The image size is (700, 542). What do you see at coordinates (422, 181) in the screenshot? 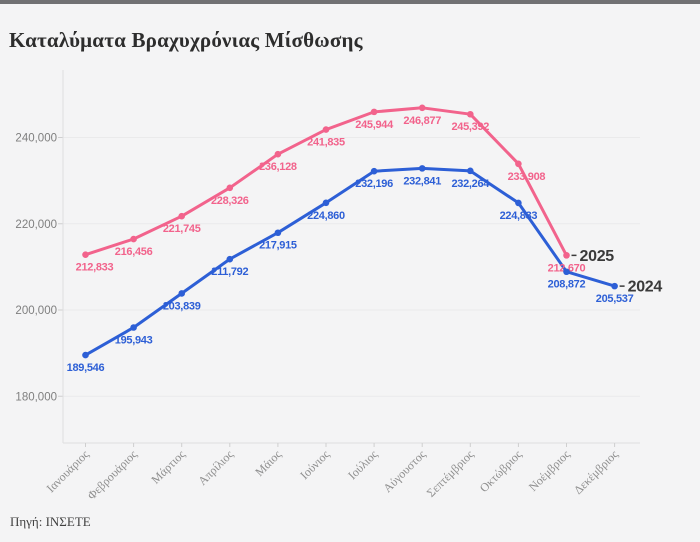
I see `data-label-2024-7: 232,841` at bounding box center [422, 181].